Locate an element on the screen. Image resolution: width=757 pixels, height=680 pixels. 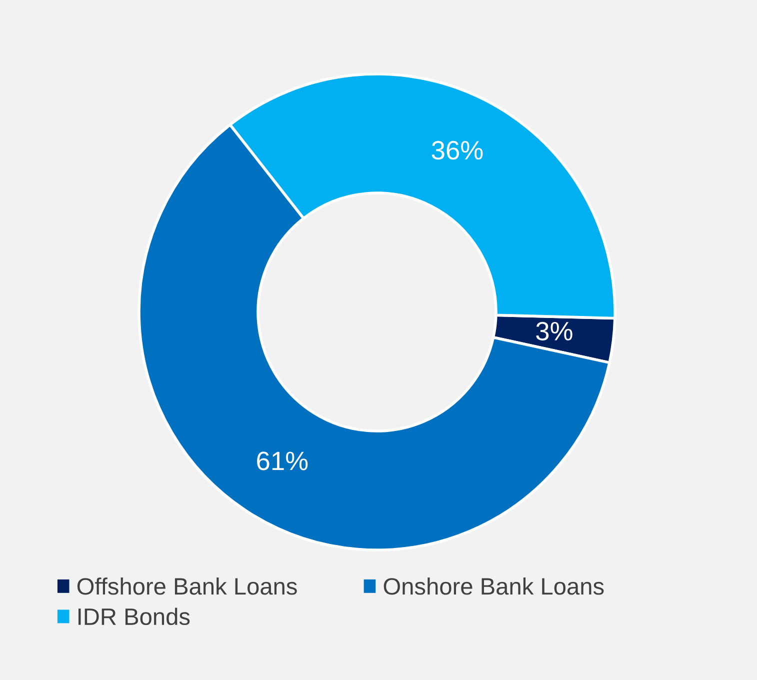
data-label: 3% is located at coordinates (554, 331).